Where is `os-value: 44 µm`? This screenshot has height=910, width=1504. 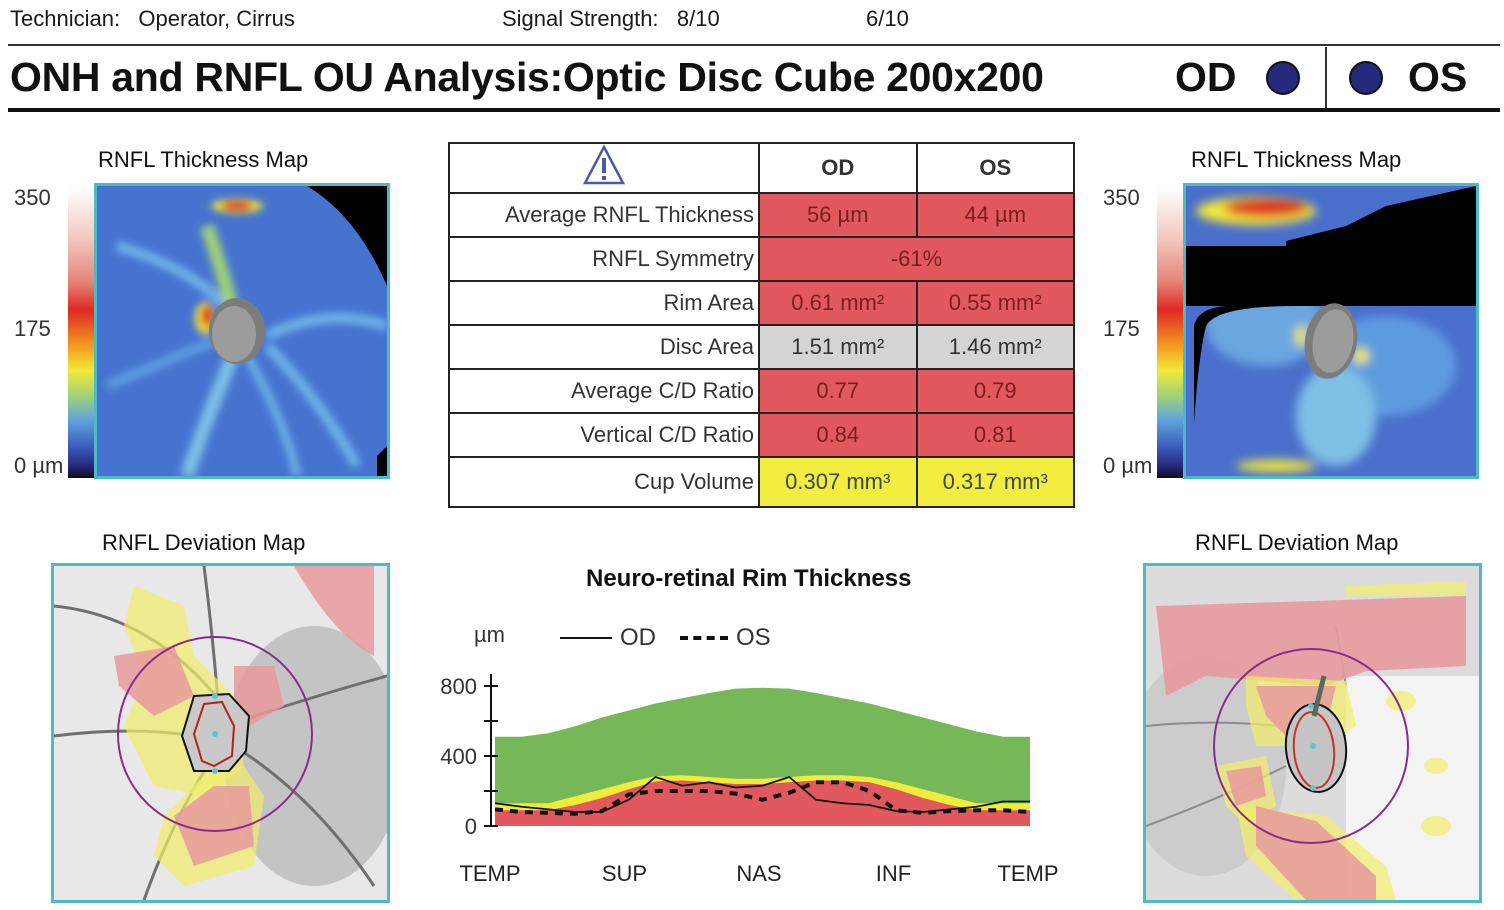
os-value: 44 µm is located at coordinates (995, 215).